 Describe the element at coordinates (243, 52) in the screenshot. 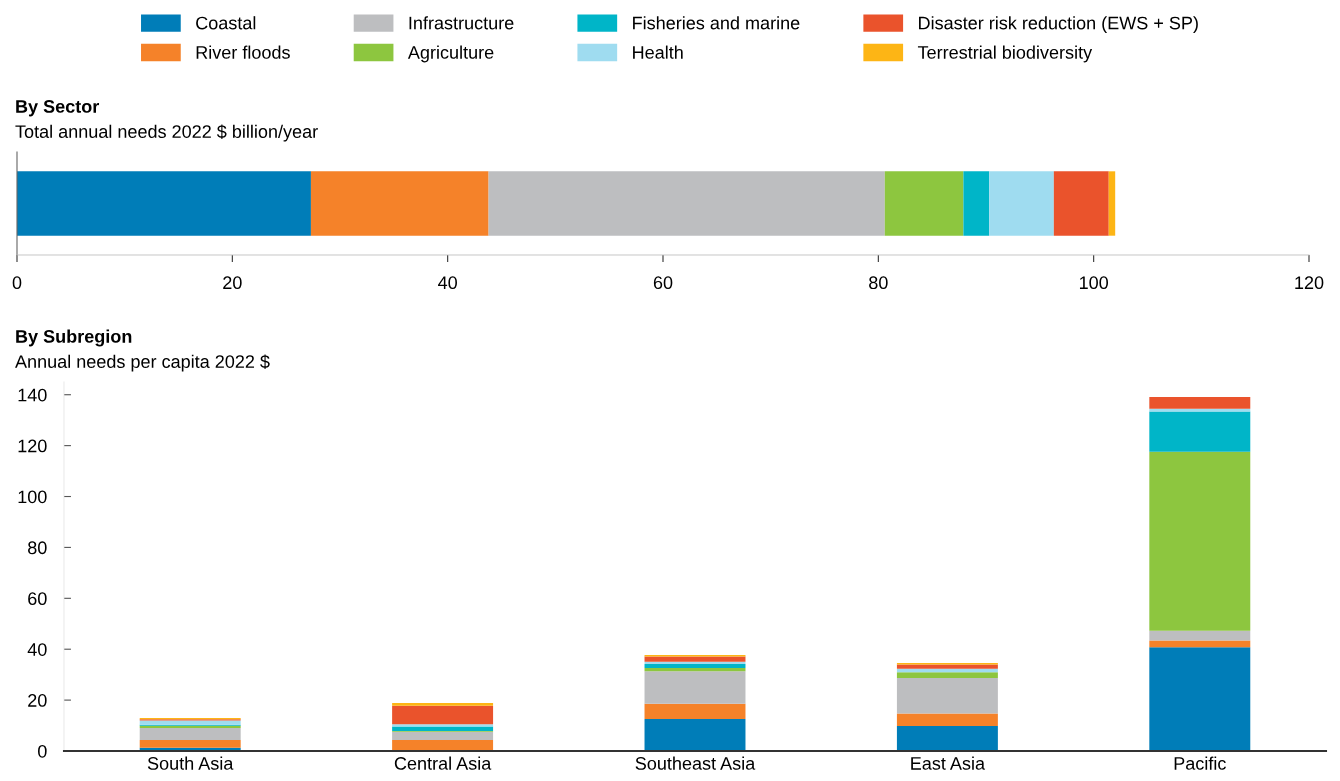

I see `legend-label: River floods` at that location.